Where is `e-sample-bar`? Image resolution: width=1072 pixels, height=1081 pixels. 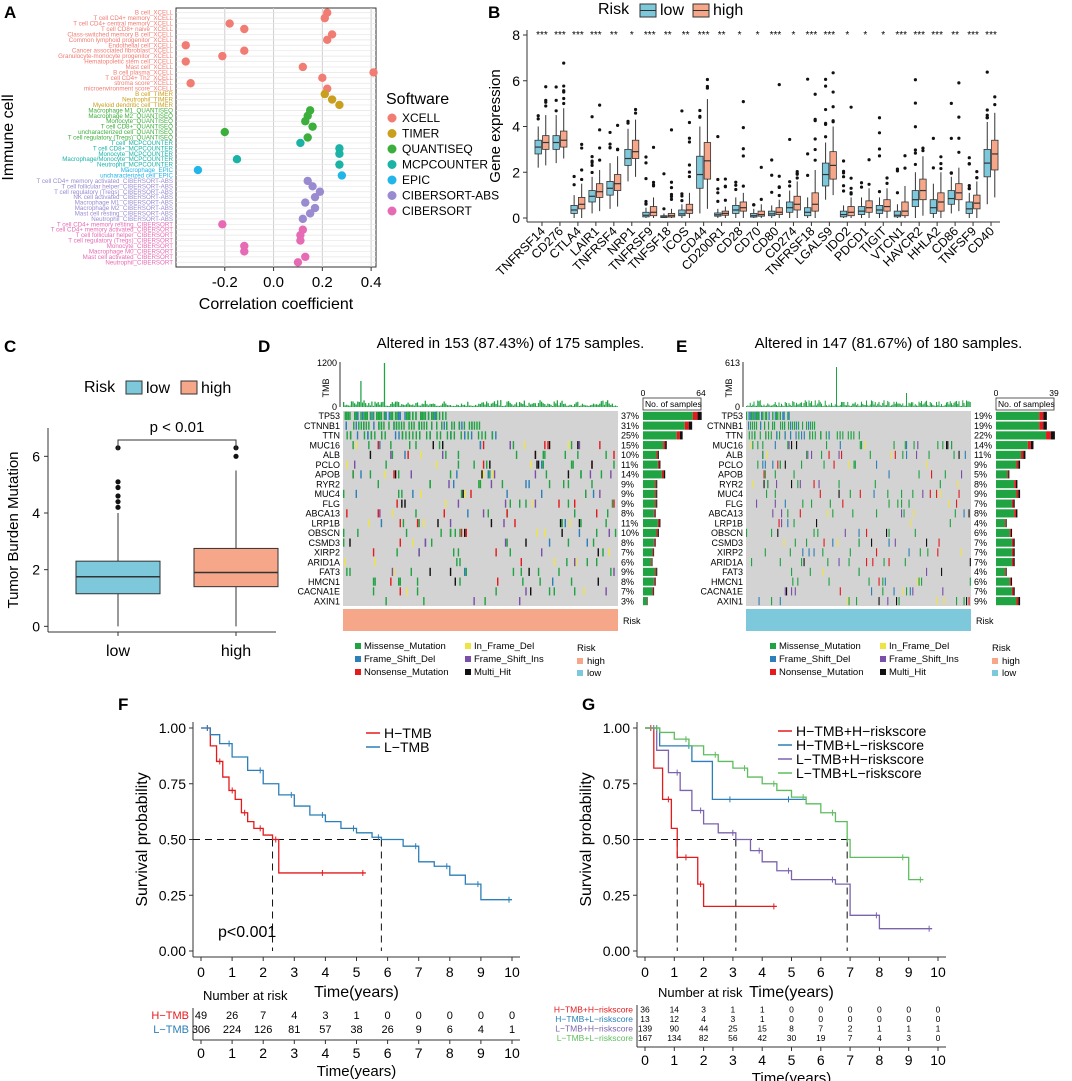 e-sample-bar is located at coordinates (1009, 454).